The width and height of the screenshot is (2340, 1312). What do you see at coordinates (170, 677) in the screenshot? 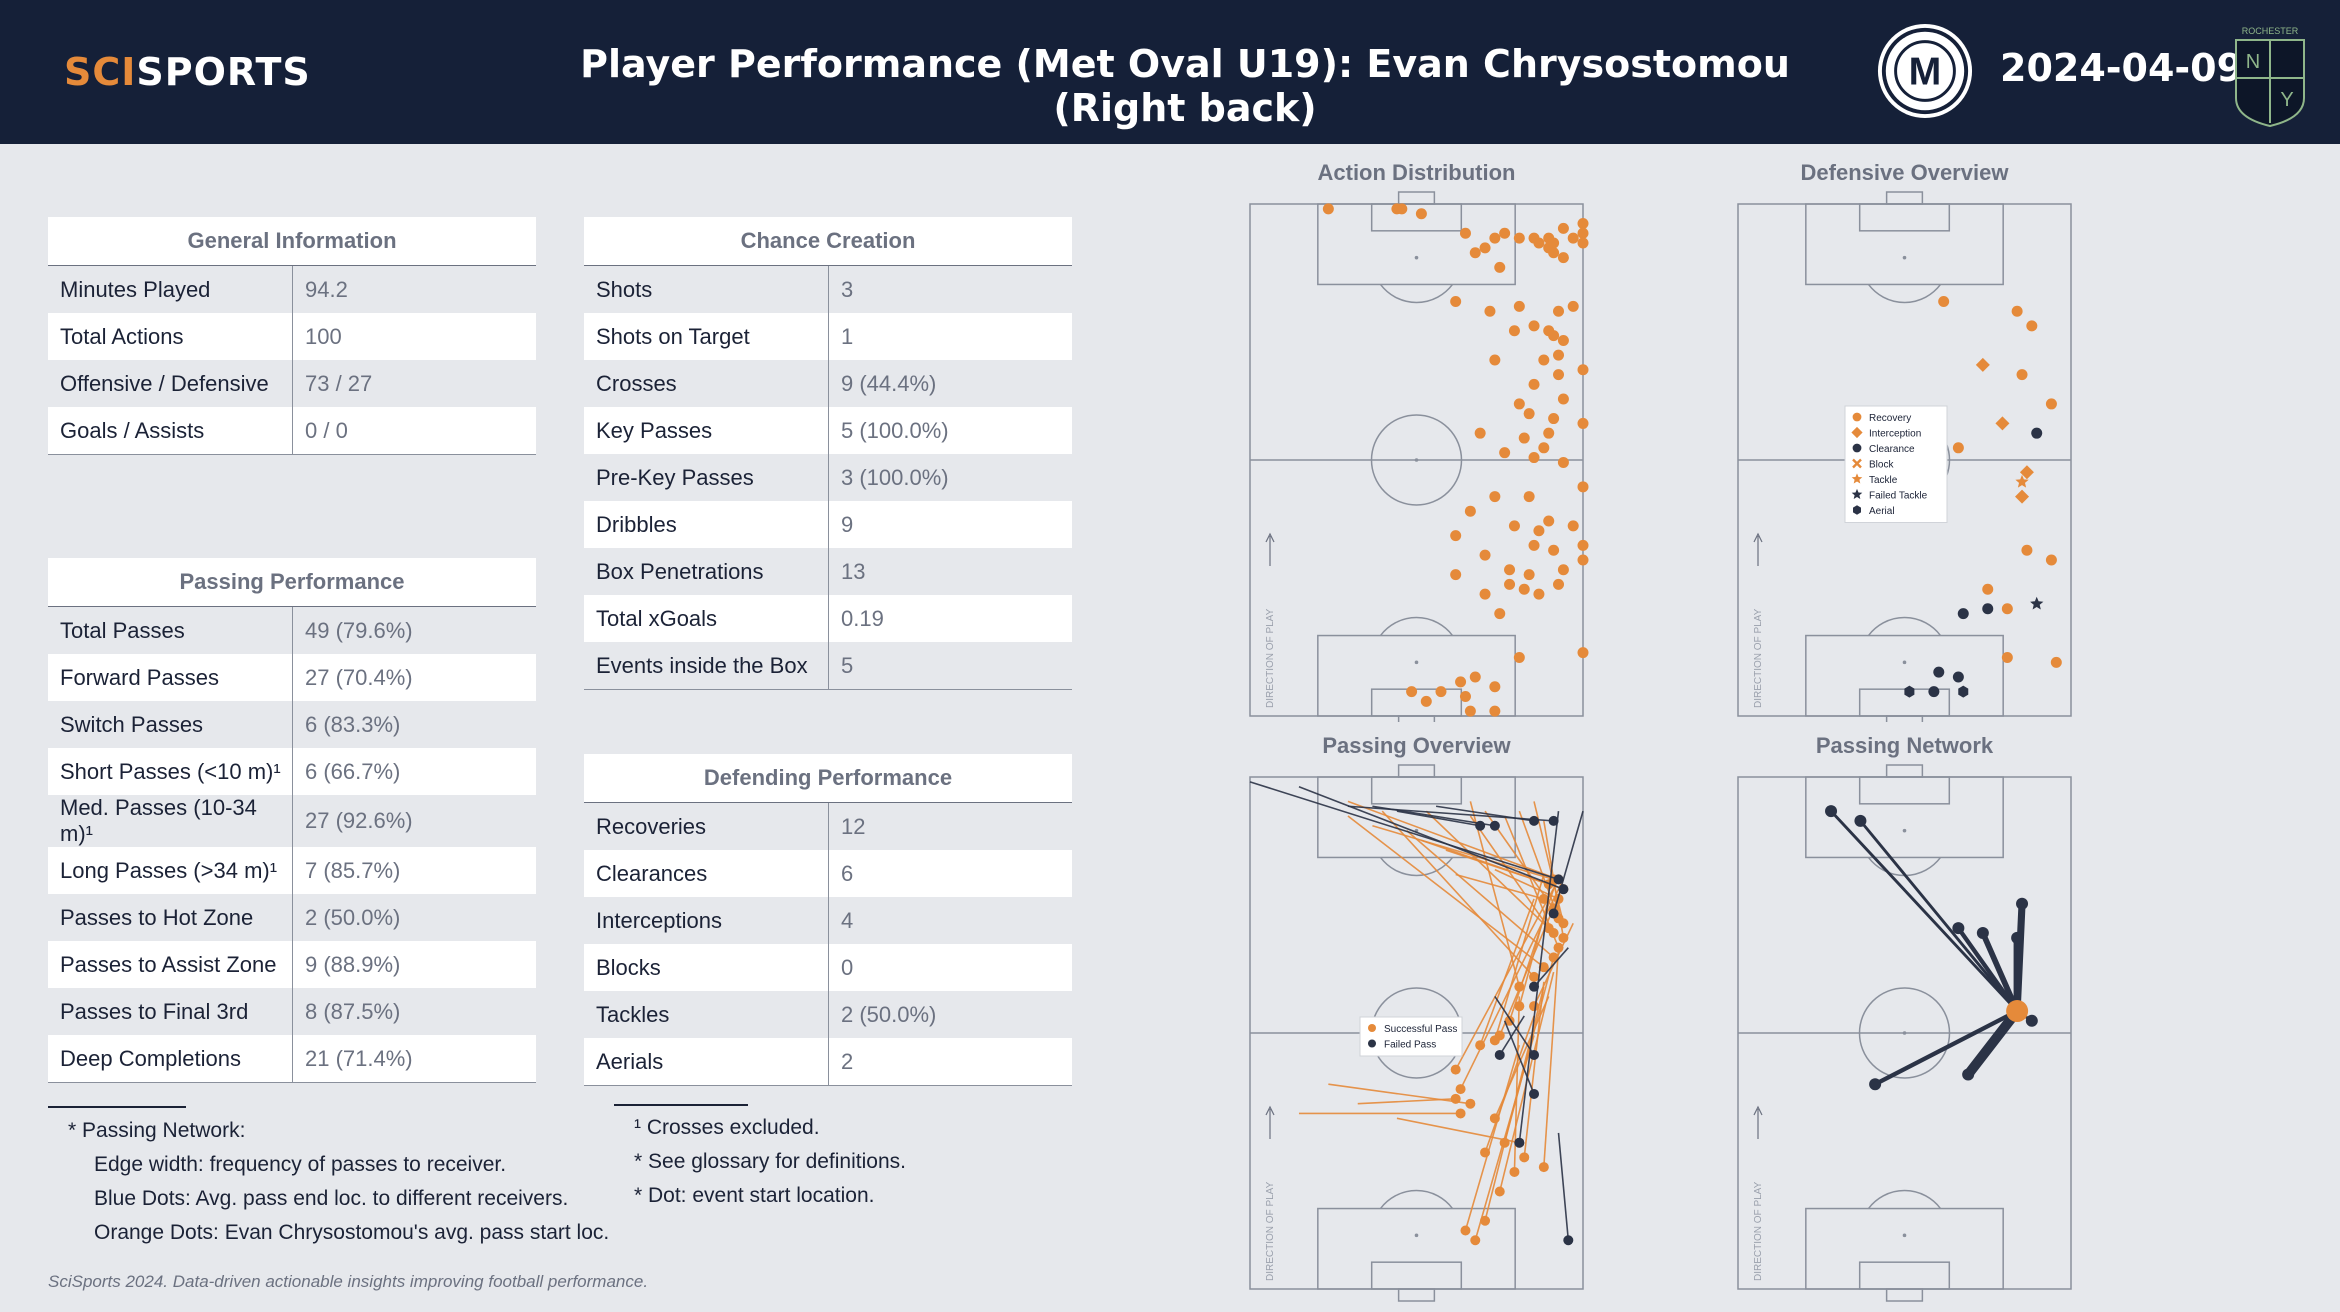
I see `stat-label: Forward Passes` at bounding box center [170, 677].